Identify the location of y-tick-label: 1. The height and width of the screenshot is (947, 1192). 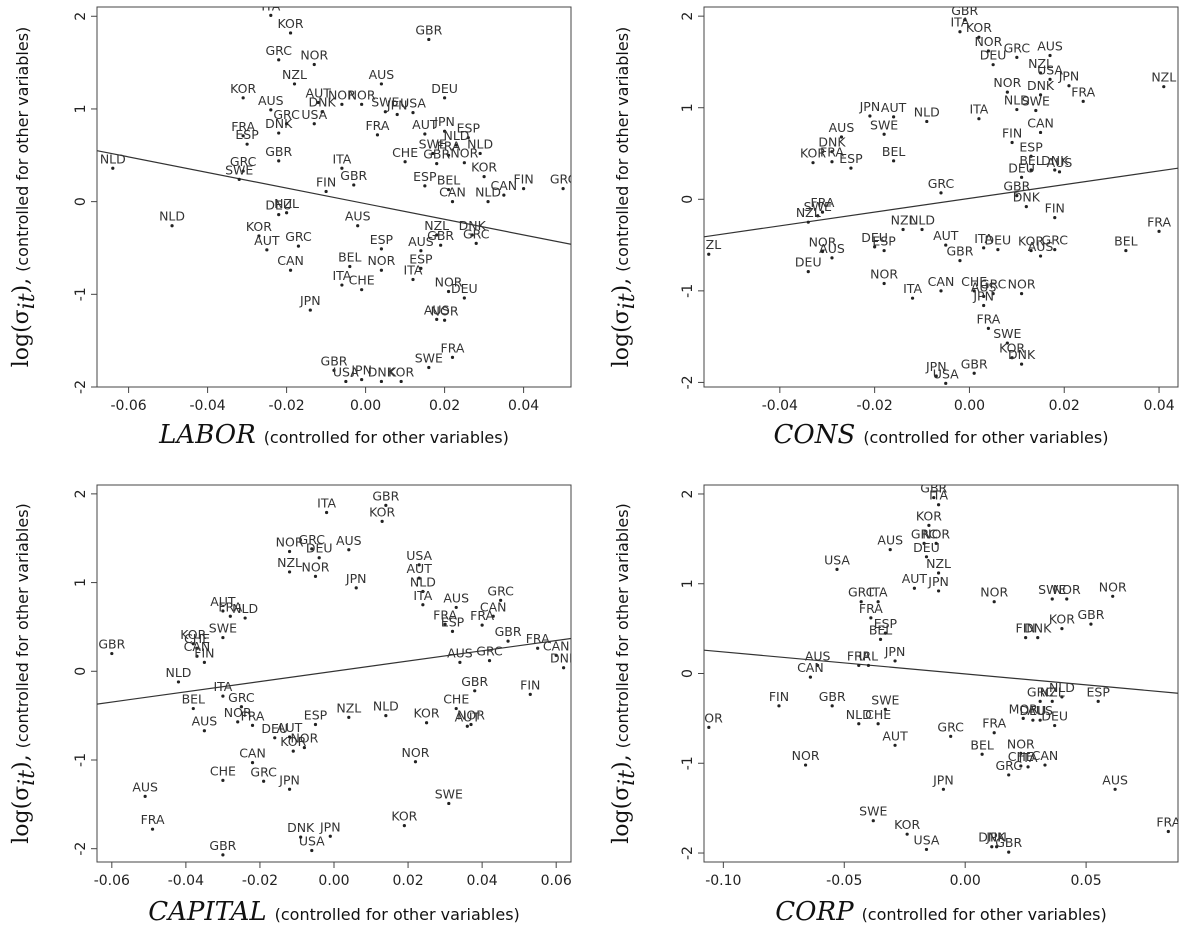
(688, 583).